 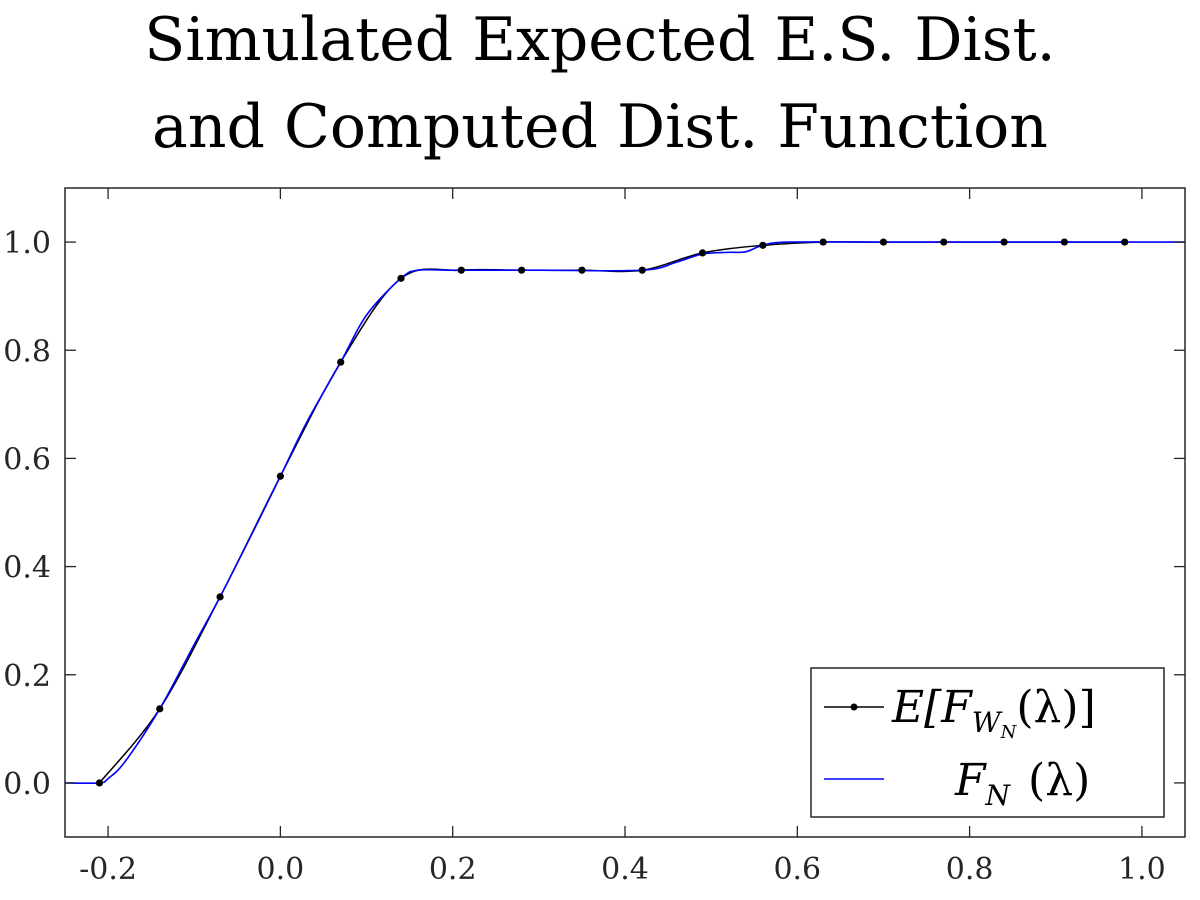 What do you see at coordinates (1009, 732) in the screenshot?
I see `legend-label-expected-subsub: N` at bounding box center [1009, 732].